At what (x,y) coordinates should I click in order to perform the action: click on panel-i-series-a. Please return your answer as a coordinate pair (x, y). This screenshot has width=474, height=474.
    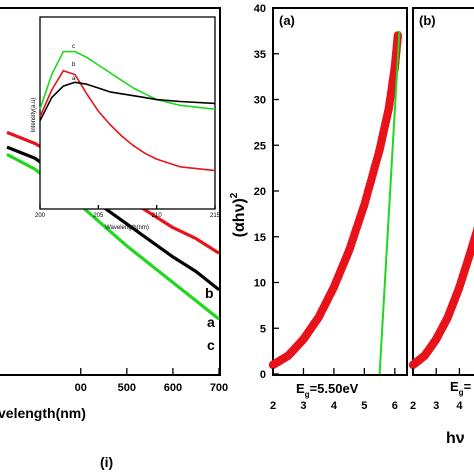
    Looking at the image, I should click on (113, 218).